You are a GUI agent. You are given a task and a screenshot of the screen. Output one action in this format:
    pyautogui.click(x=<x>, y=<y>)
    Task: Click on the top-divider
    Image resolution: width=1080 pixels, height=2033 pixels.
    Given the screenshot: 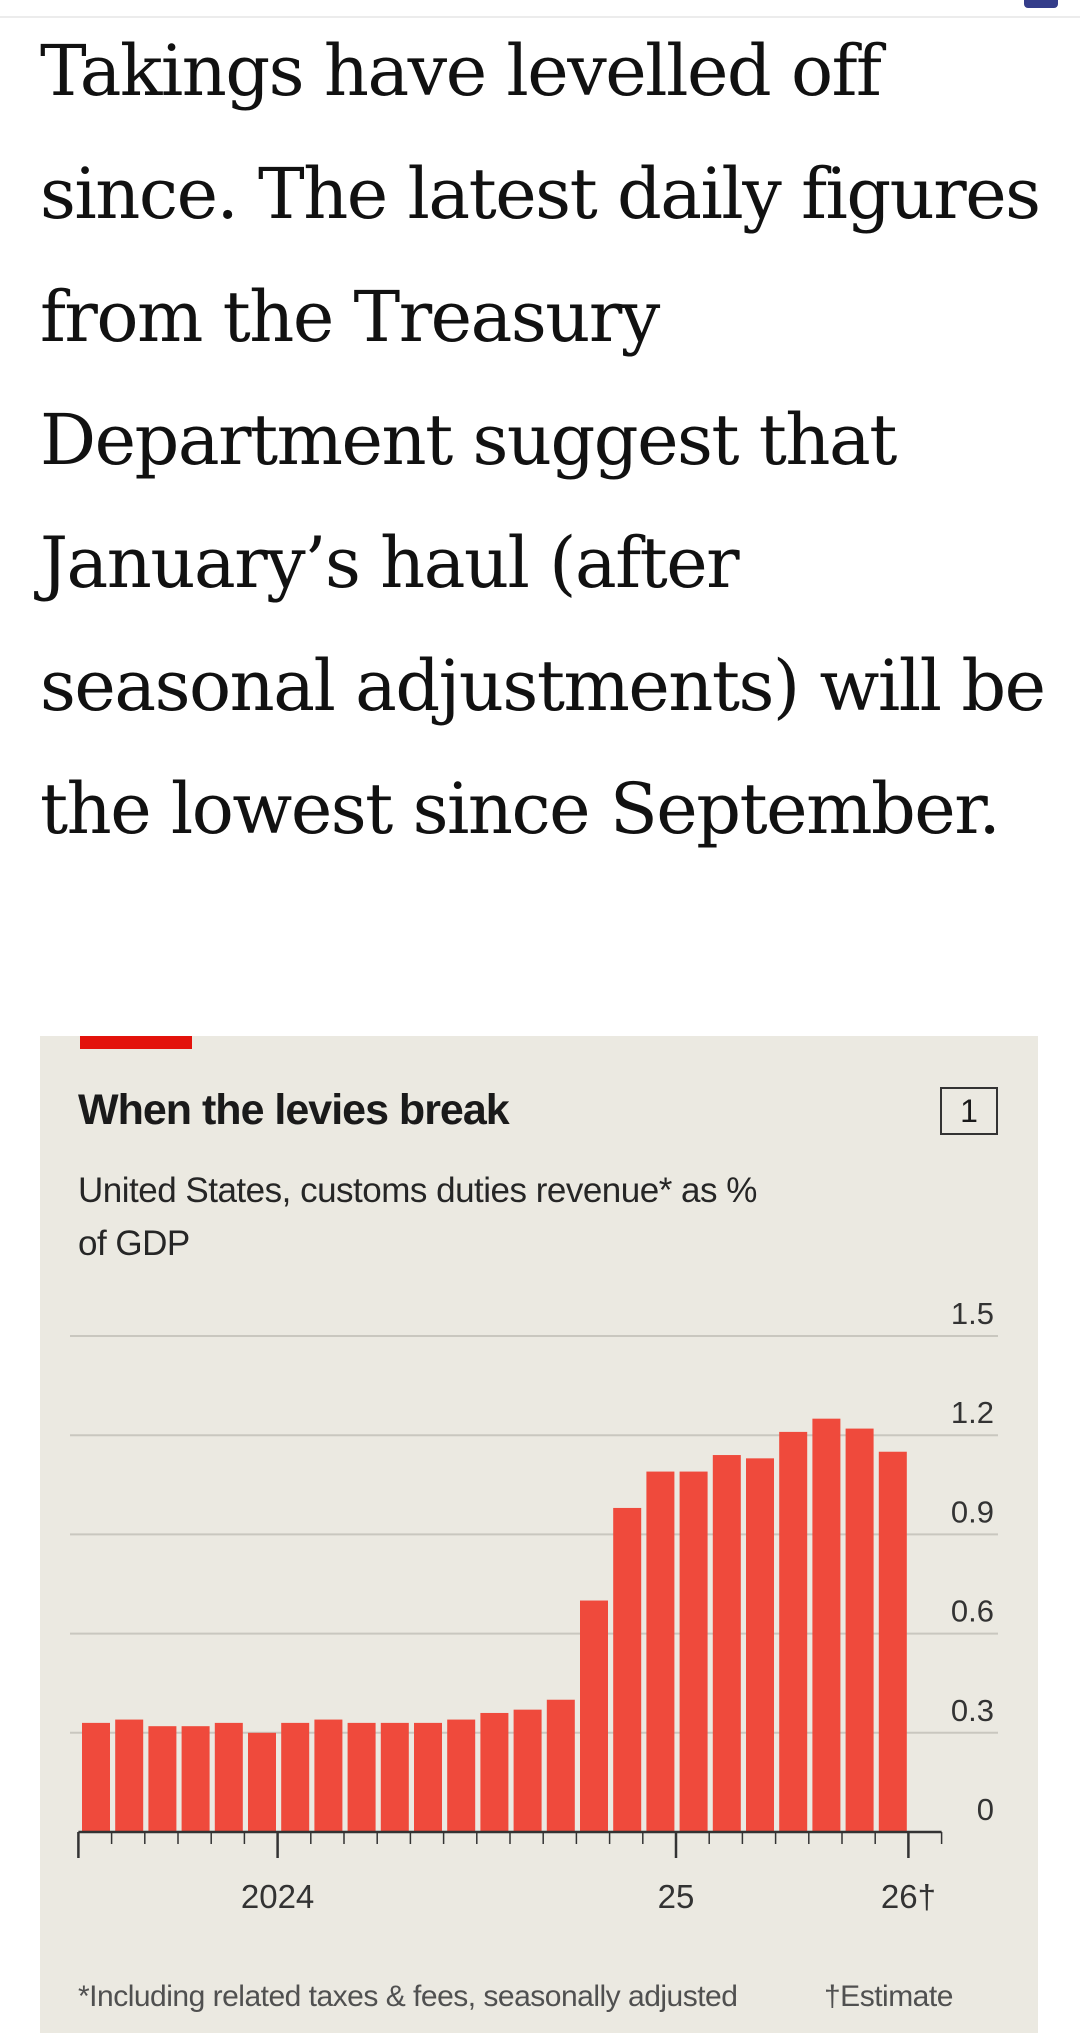 What is the action you would take?
    pyautogui.click(x=540, y=17)
    